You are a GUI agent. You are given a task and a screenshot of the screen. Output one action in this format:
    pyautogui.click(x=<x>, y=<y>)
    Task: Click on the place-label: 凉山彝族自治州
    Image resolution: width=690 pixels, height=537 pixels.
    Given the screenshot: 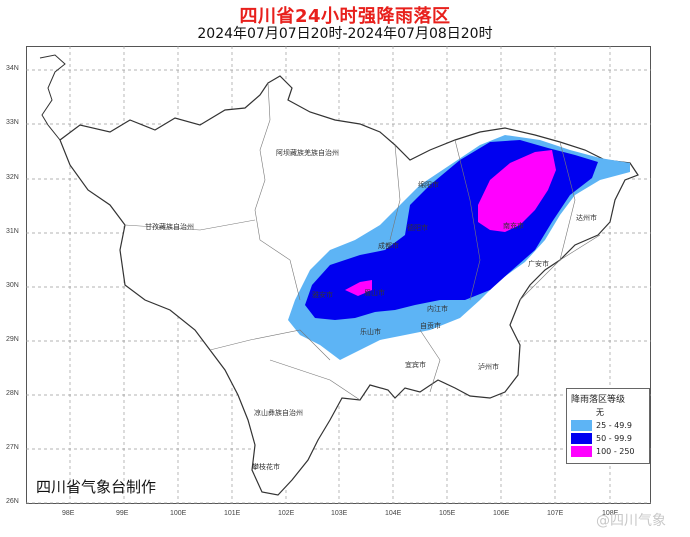 What is the action you would take?
    pyautogui.click(x=278, y=413)
    